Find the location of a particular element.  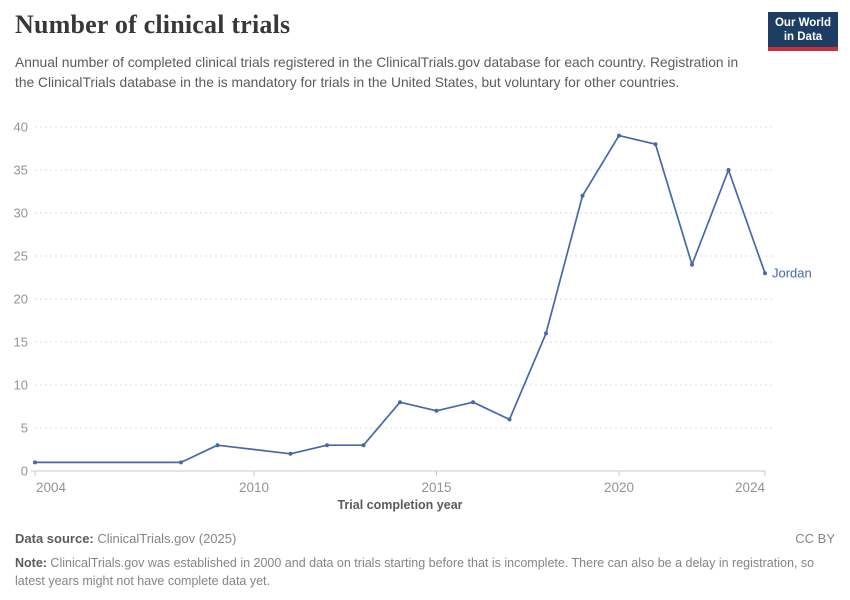

owid-logo-line1: Our World is located at coordinates (802, 23).